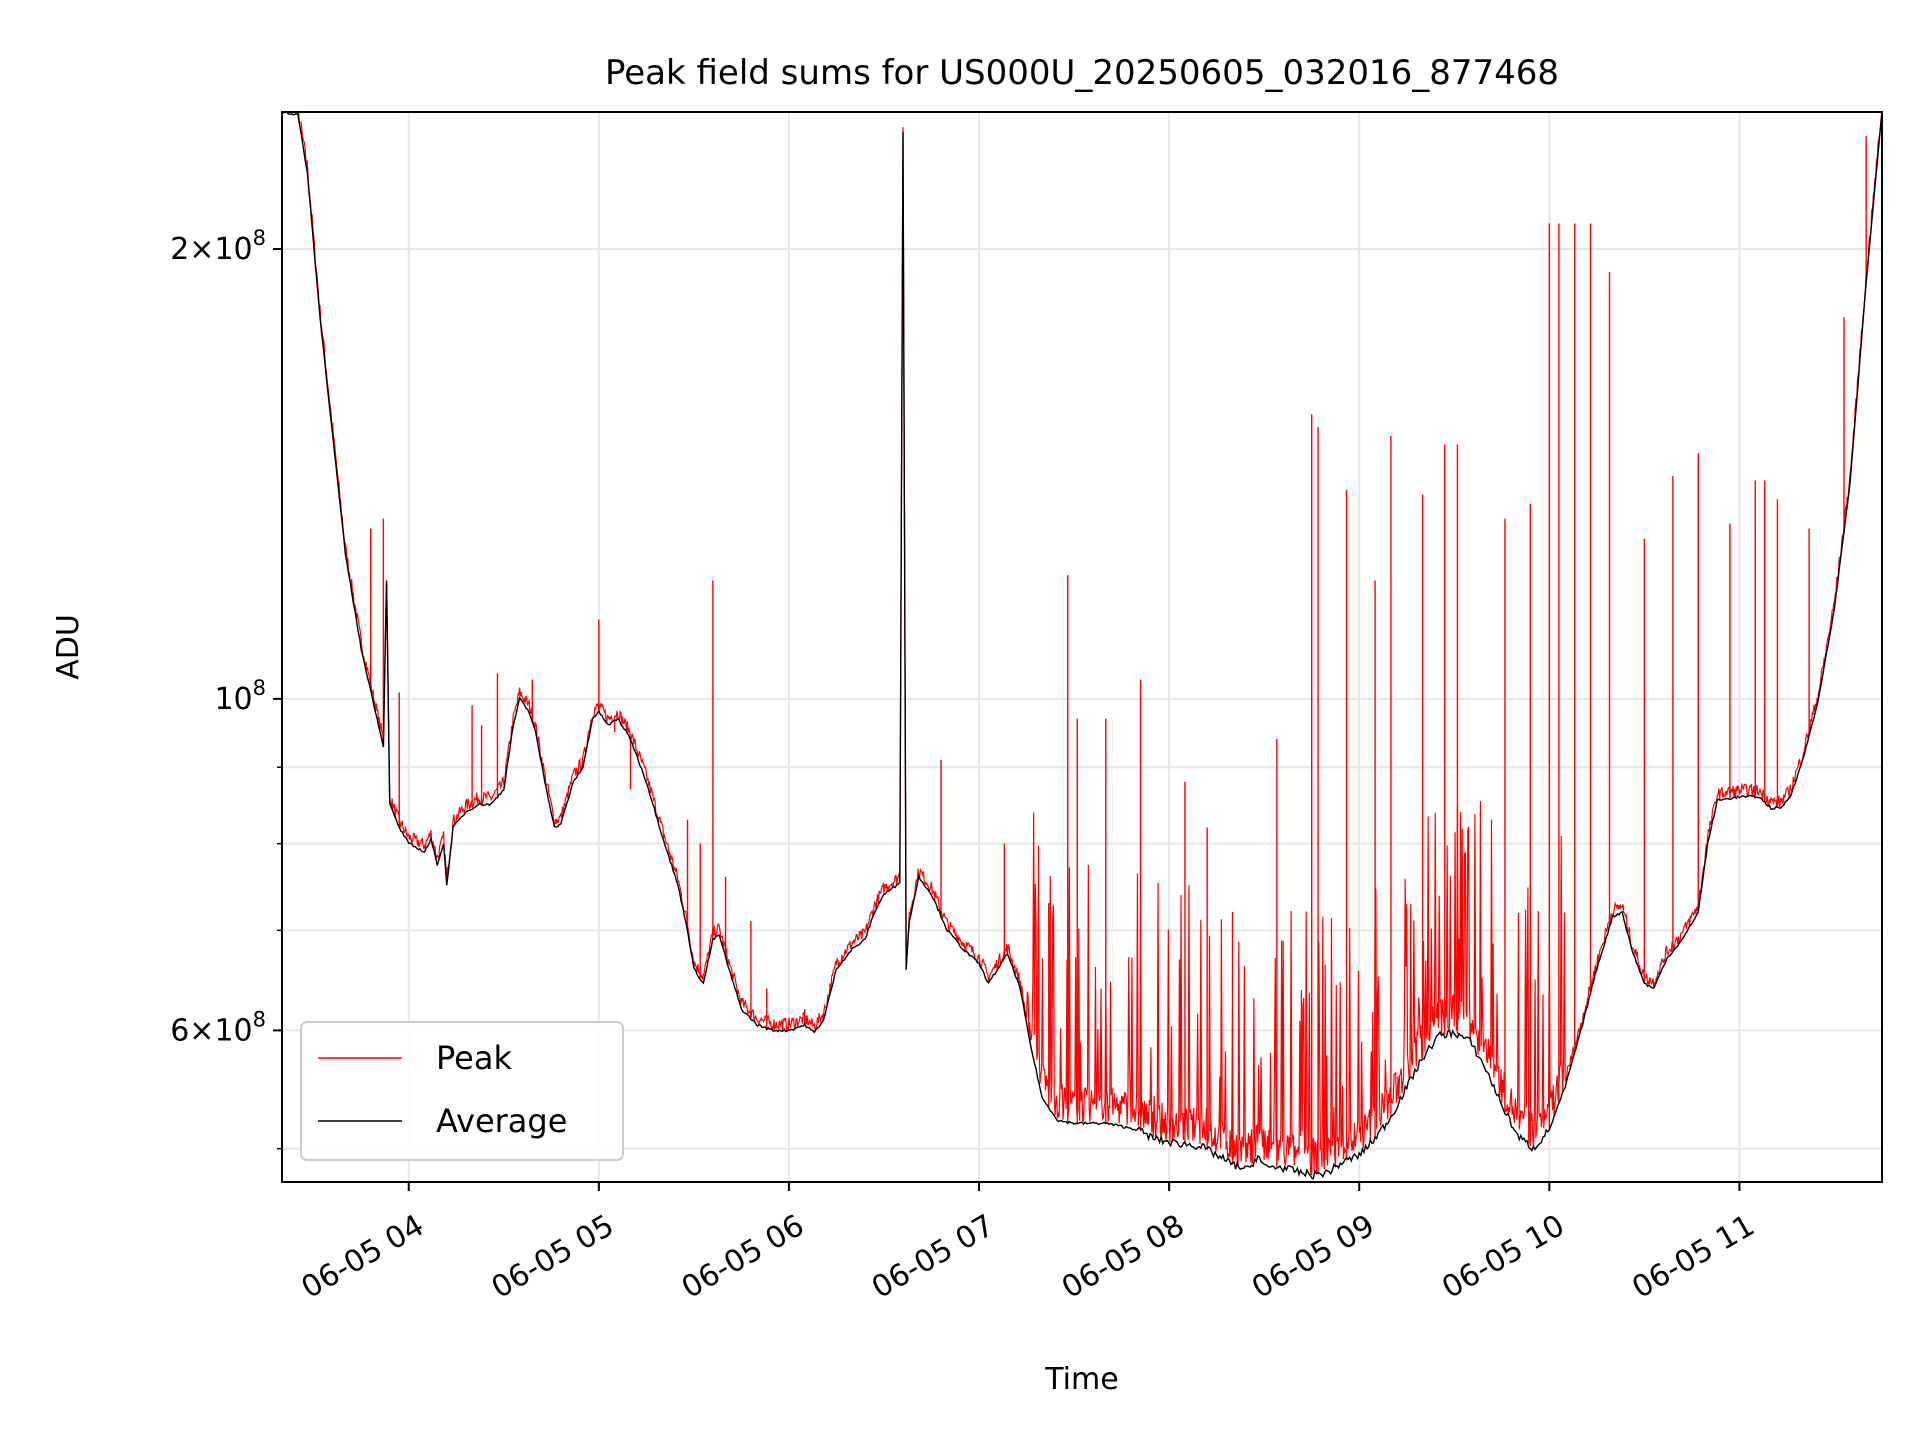  I want to click on y-axis: 2×108 108 6×108, so click(226, 688).